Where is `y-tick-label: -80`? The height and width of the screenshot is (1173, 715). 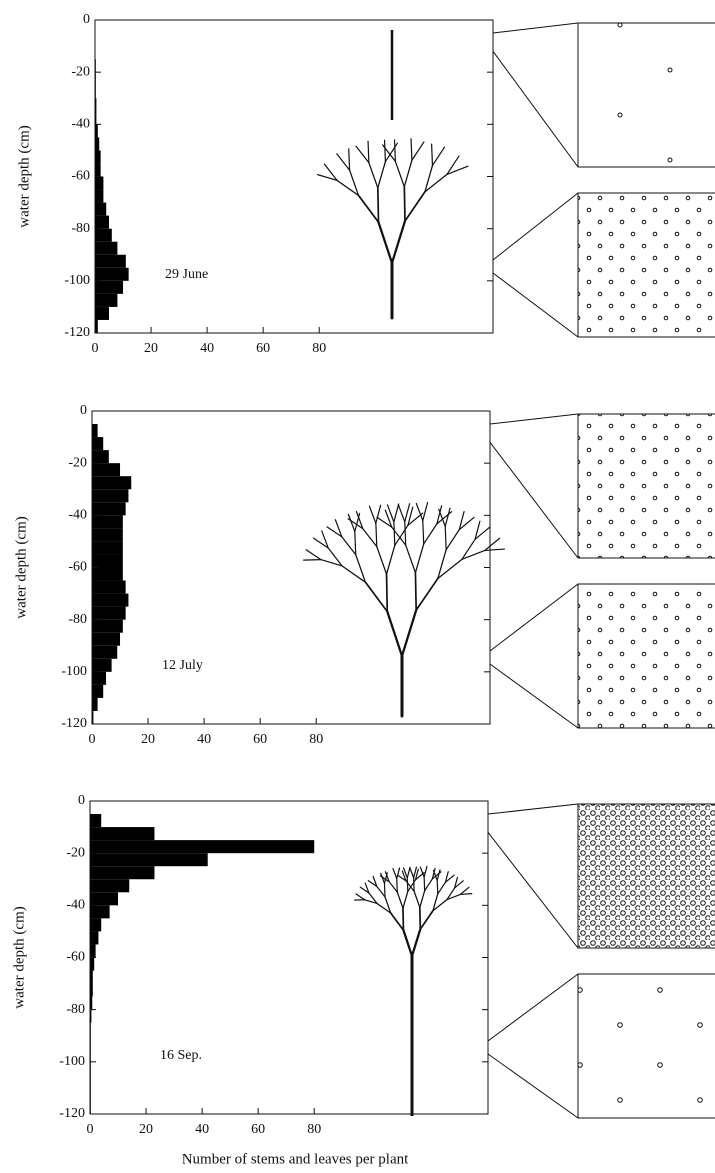
y-tick-label: -80 is located at coordinates (80, 228).